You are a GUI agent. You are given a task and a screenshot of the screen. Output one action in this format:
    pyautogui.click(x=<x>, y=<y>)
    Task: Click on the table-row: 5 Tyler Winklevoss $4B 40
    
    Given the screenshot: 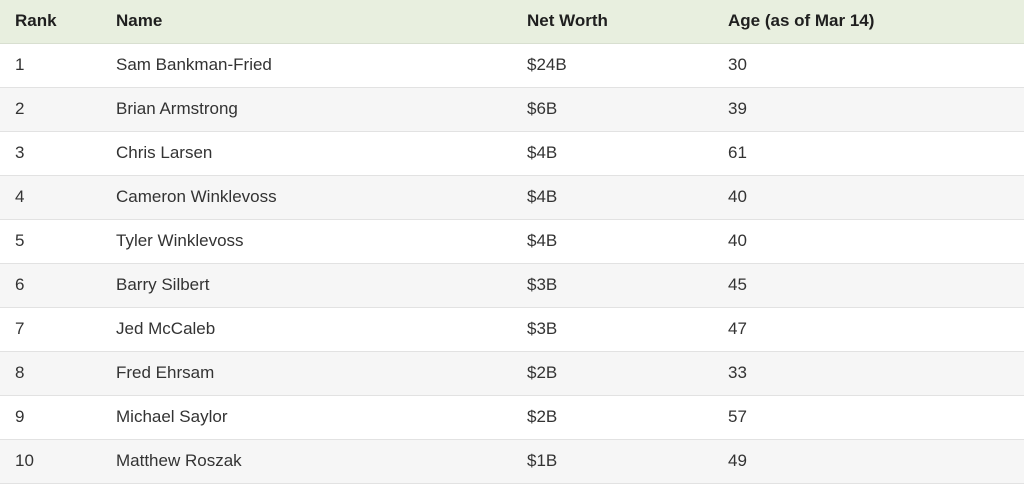 What is the action you would take?
    pyautogui.click(x=512, y=241)
    